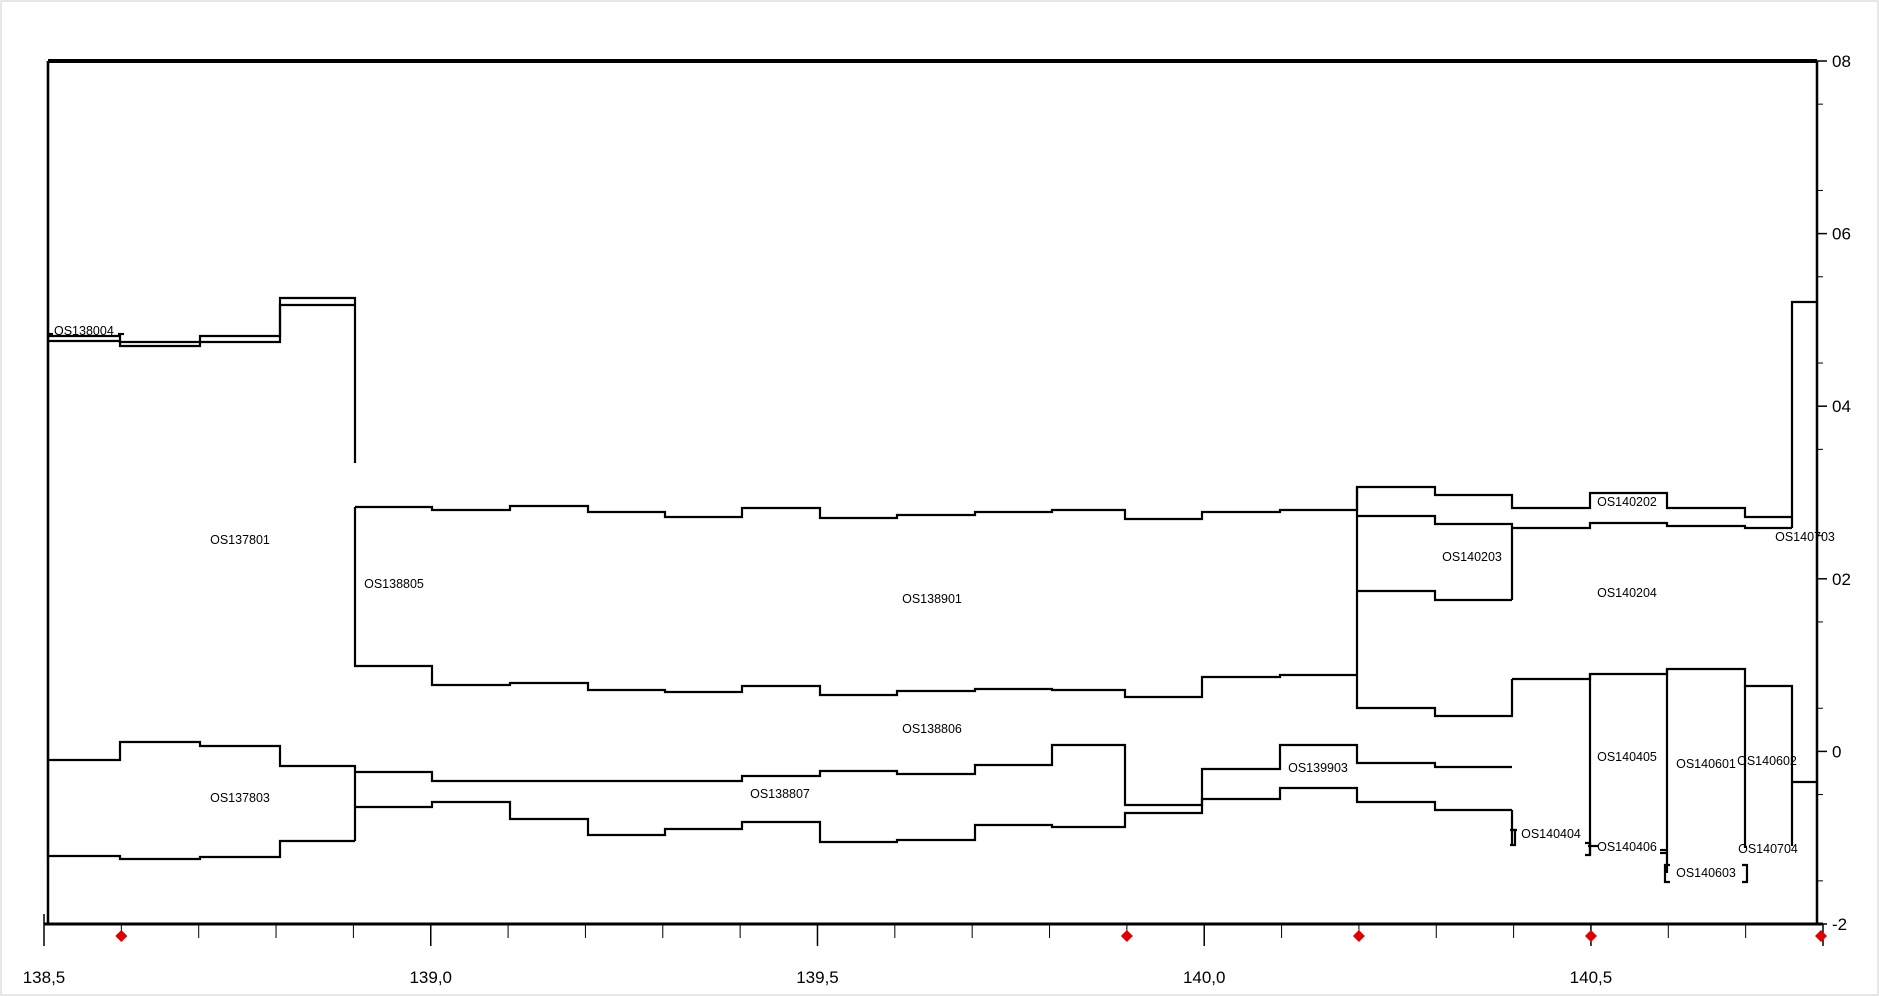 The width and height of the screenshot is (1879, 996). What do you see at coordinates (394, 584) in the screenshot?
I see `unit-label: OS138805` at bounding box center [394, 584].